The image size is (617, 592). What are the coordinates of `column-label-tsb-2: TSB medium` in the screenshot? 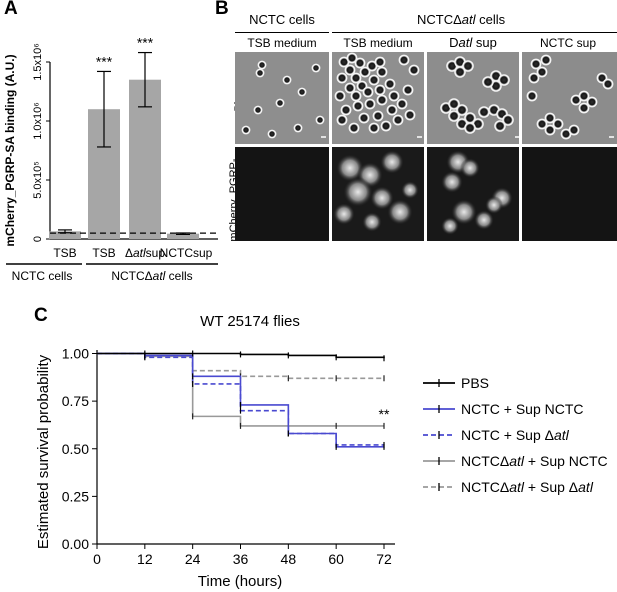 It's located at (378, 43).